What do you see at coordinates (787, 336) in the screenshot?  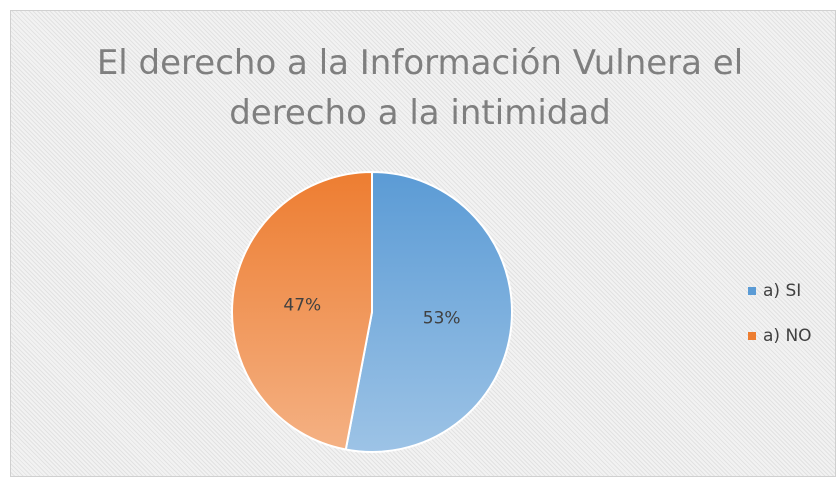 I see `legend-label: a) NO` at bounding box center [787, 336].